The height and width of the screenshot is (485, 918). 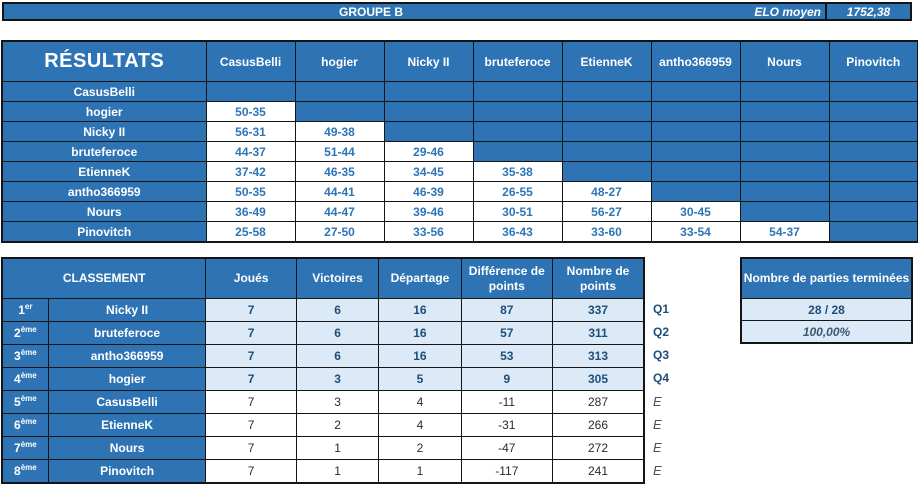 I want to click on standings-title-cell: CLASSEMENT, so click(x=104, y=278).